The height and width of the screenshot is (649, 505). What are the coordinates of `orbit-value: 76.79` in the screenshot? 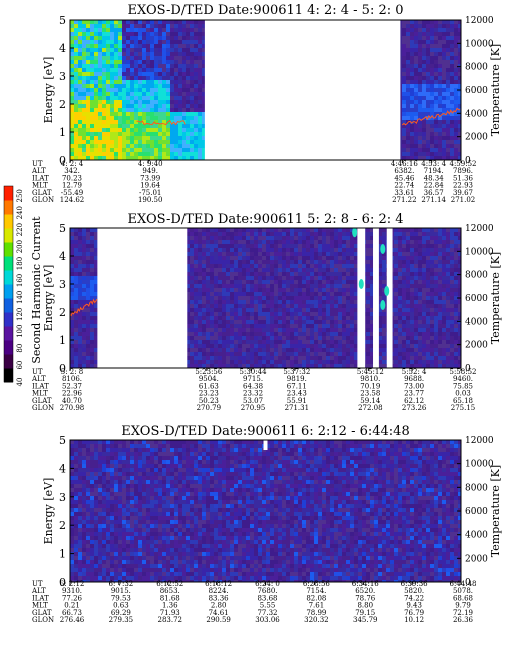 It's located at (414, 613).